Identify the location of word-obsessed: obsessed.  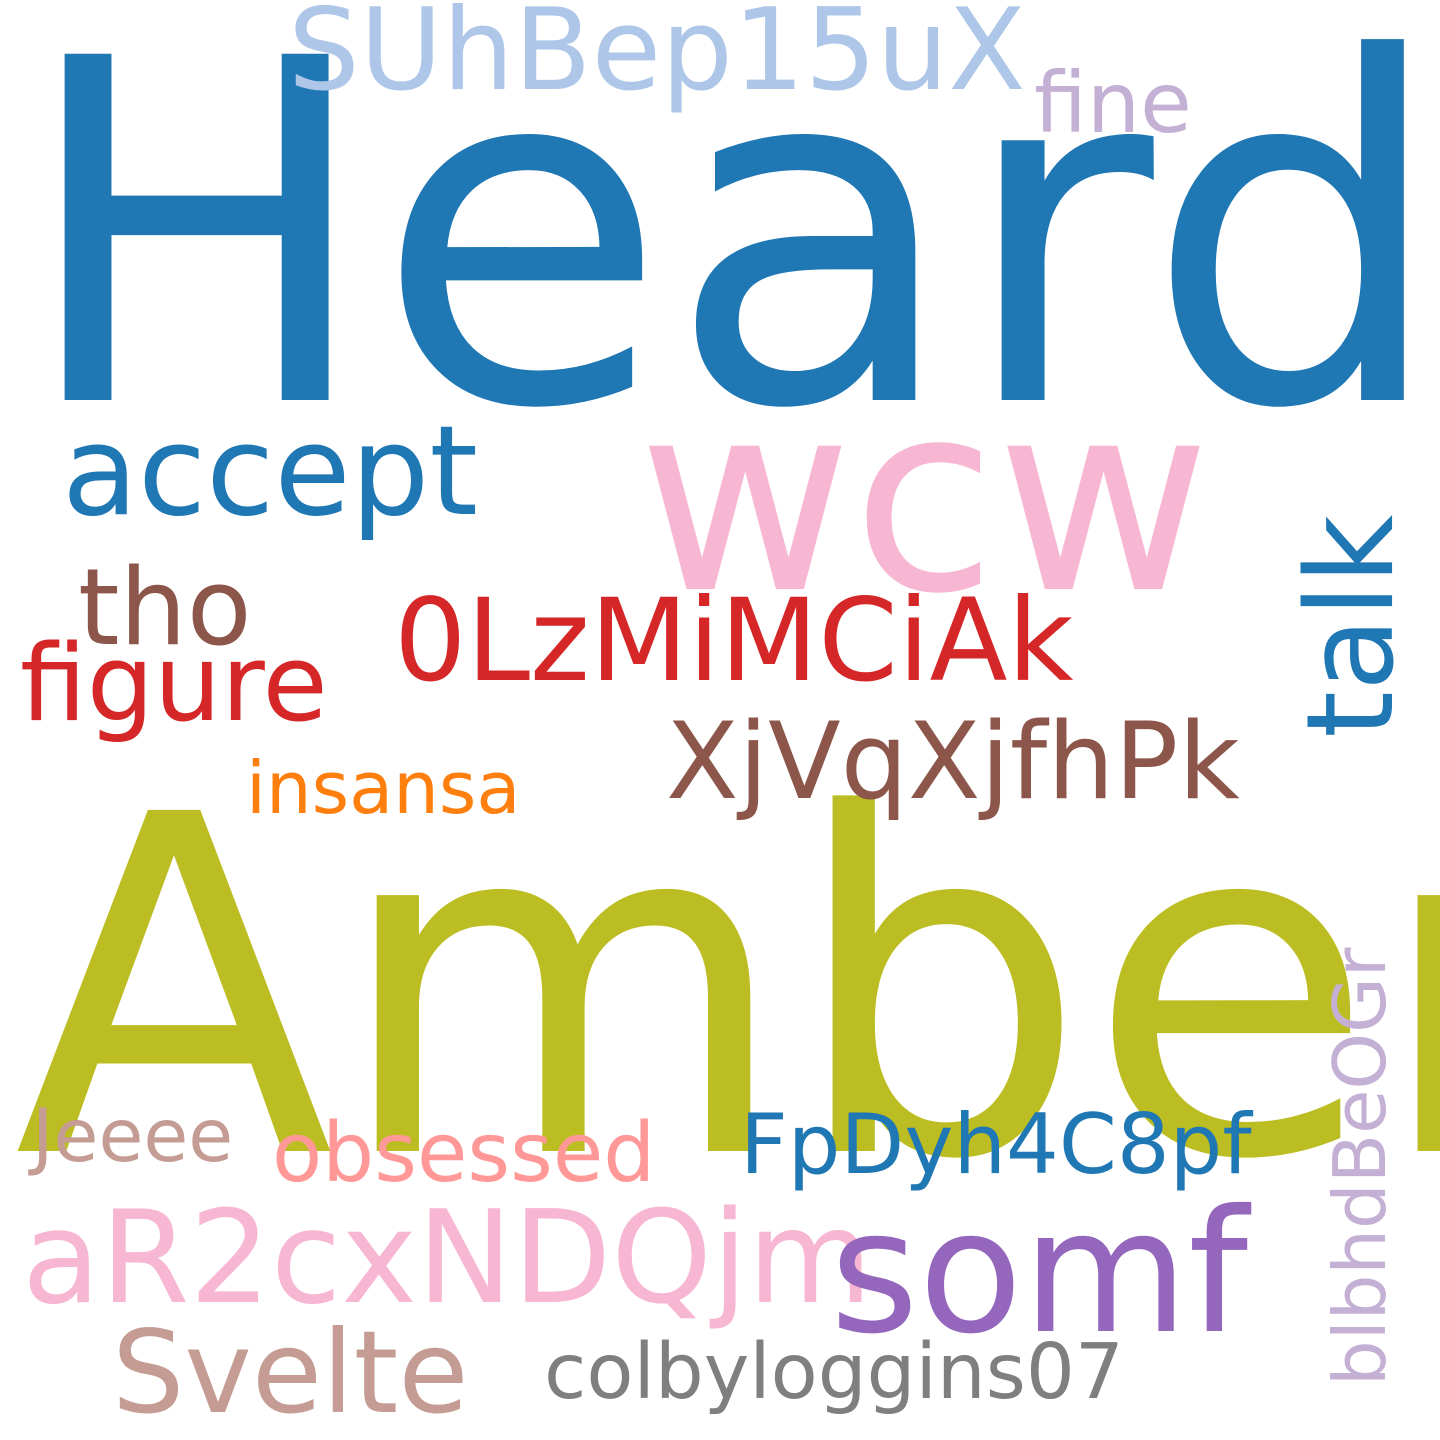
(464, 1153).